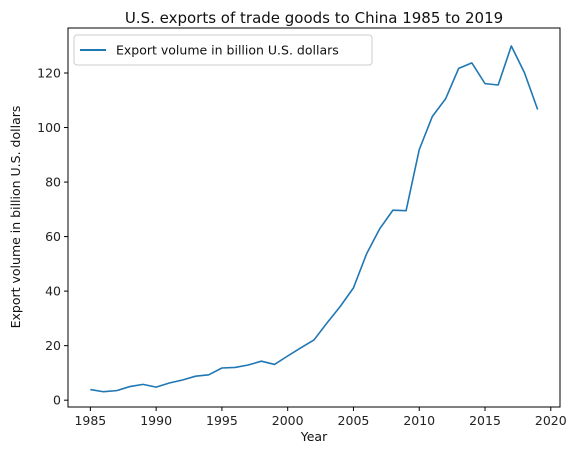  I want to click on x-tick-label: 2000, so click(288, 420).